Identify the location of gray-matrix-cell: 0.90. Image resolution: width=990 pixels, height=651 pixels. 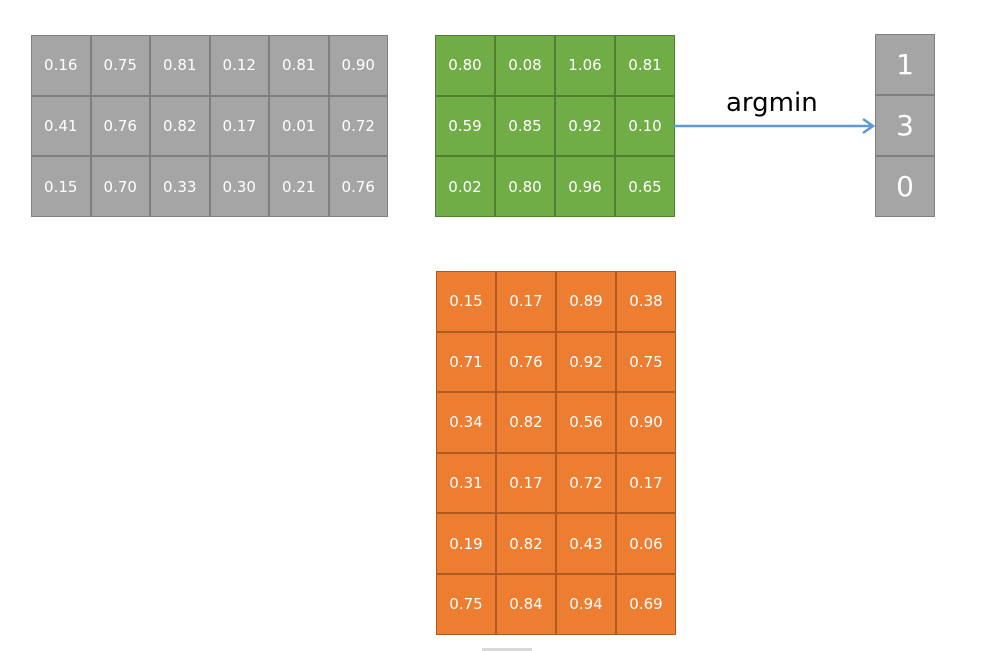
(358, 65).